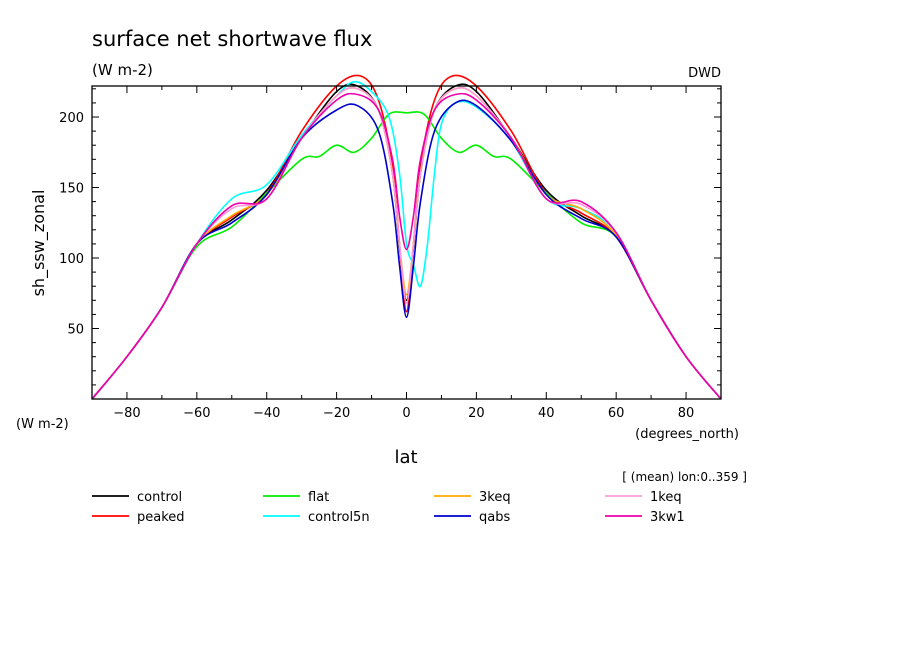  What do you see at coordinates (616, 413) in the screenshot?
I see `x-tick-label: 60` at bounding box center [616, 413].